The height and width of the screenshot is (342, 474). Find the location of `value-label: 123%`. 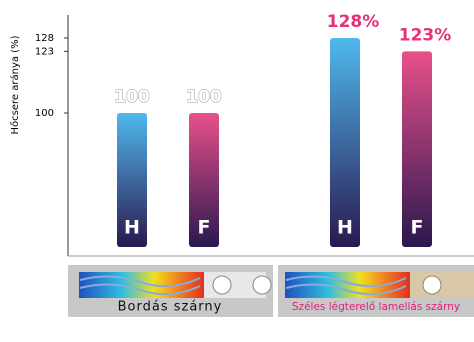

value-label: 123% is located at coordinates (425, 35).